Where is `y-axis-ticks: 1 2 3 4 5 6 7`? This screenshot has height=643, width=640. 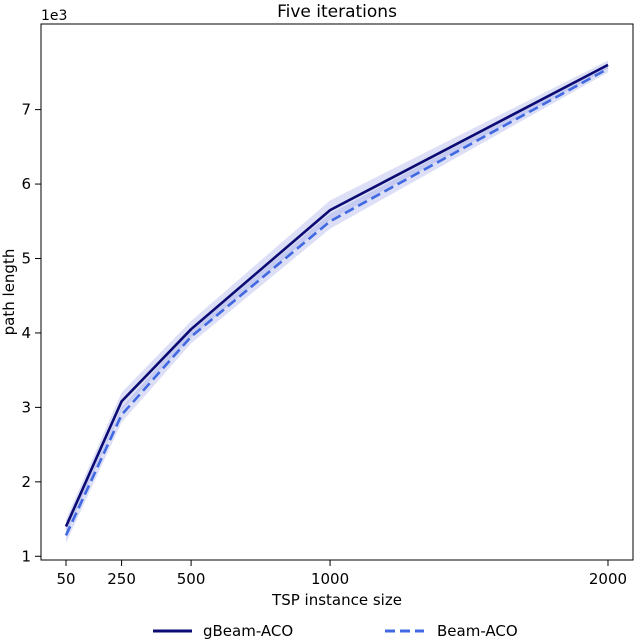 y-axis-ticks: 1 2 3 4 5 6 7 is located at coordinates (31, 333).